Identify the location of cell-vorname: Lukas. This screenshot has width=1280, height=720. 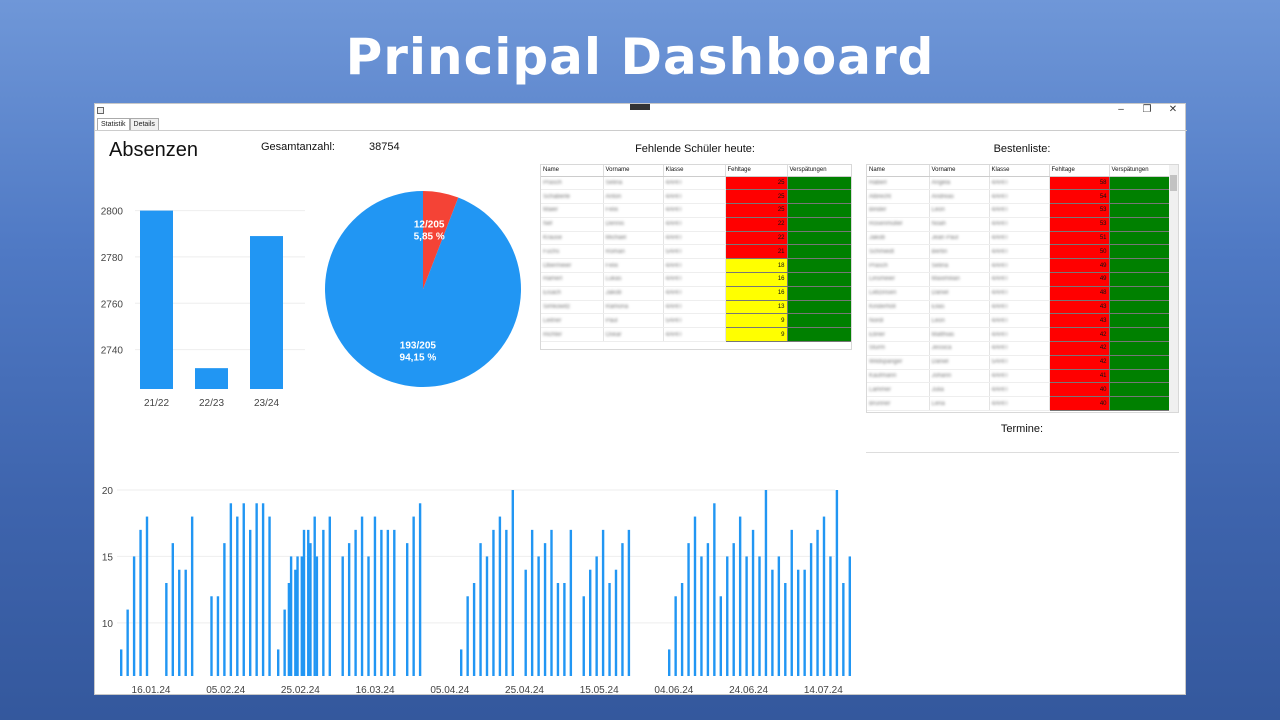
(633, 279).